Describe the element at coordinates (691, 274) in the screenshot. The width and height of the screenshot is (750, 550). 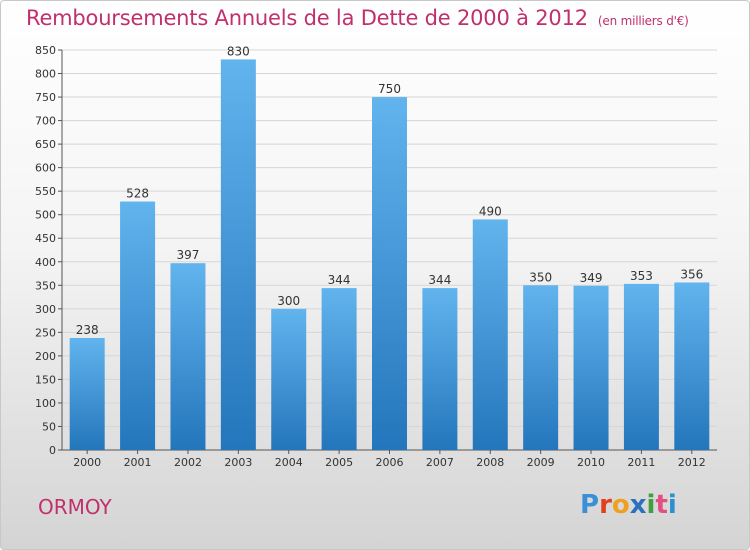
I see `data-label: 356` at that location.